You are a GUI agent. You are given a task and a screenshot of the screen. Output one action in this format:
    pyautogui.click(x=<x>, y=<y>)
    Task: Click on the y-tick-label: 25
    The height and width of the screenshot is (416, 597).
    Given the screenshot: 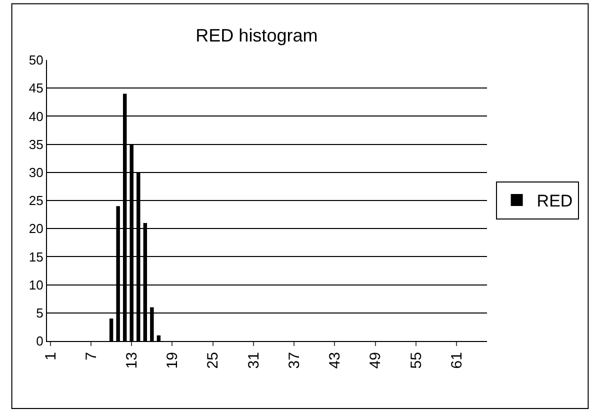 What is the action you would take?
    pyautogui.click(x=36, y=200)
    